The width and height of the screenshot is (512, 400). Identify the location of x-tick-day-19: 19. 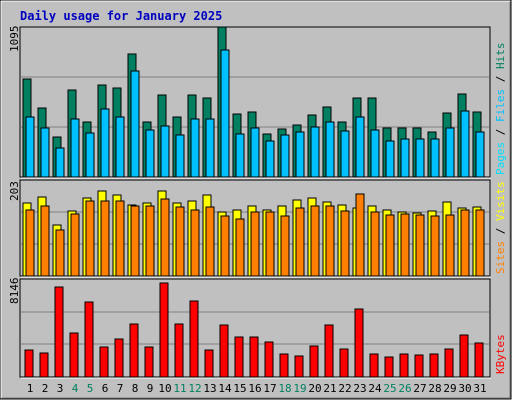
(299, 388).